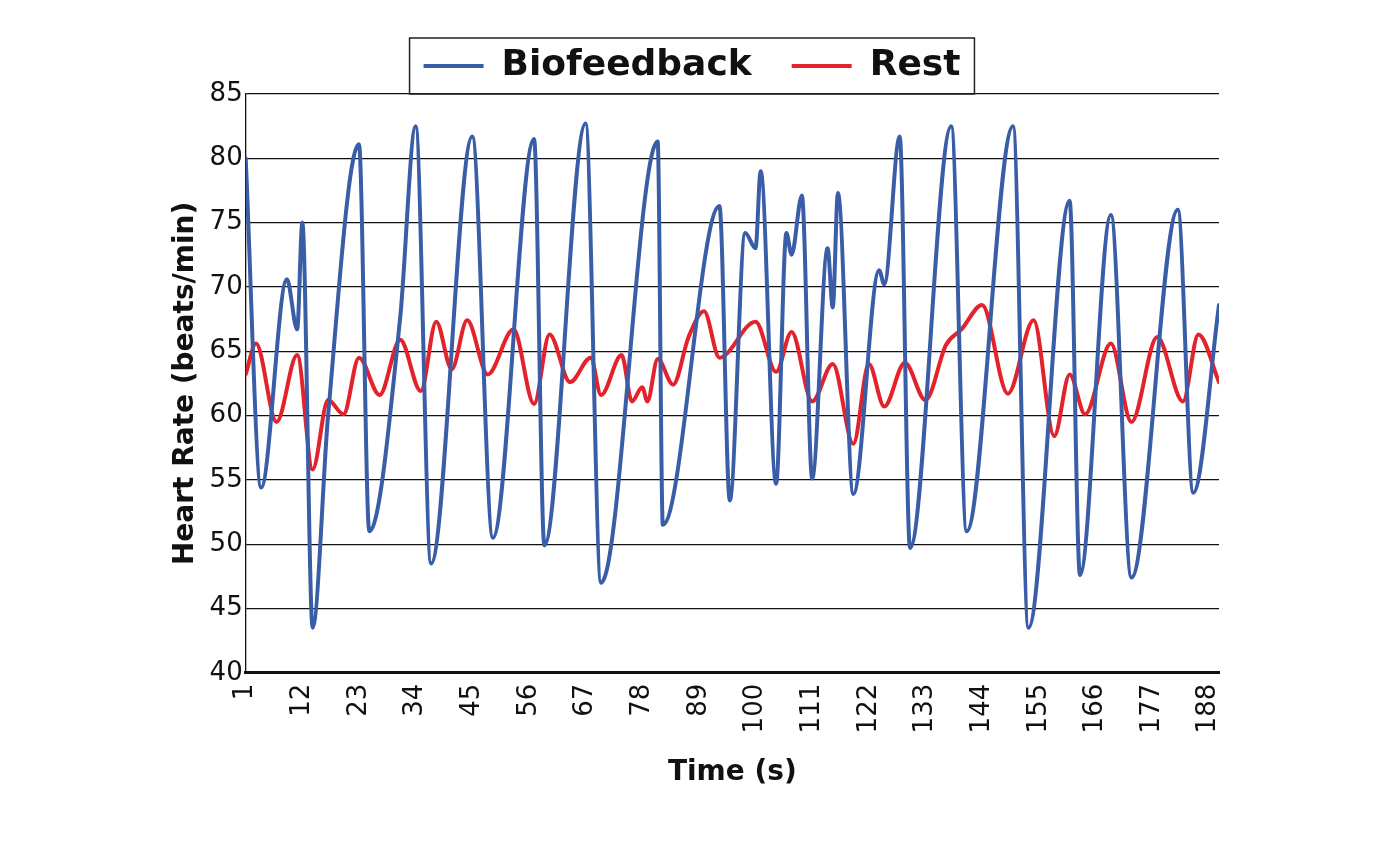  Describe the element at coordinates (1149, 708) in the screenshot. I see `x-tick-label: 177` at that location.